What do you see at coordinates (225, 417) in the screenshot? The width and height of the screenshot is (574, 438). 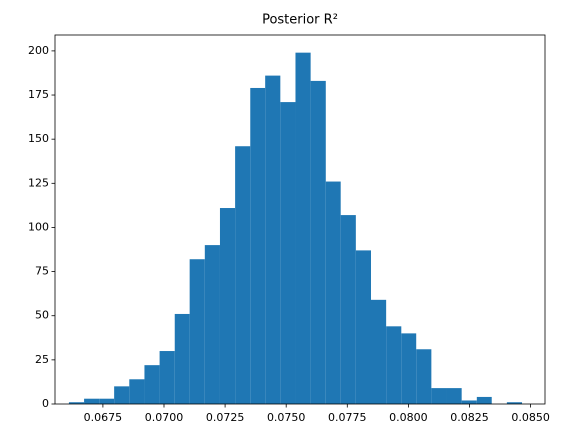 I see `x-tick-label: 0.0725` at bounding box center [225, 417].